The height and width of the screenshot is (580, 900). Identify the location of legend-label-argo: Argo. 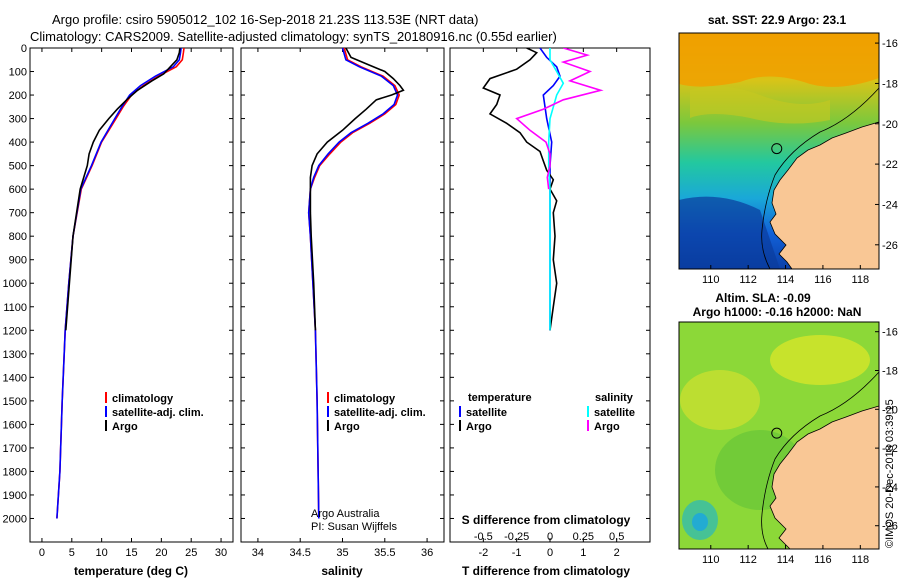
(125, 427).